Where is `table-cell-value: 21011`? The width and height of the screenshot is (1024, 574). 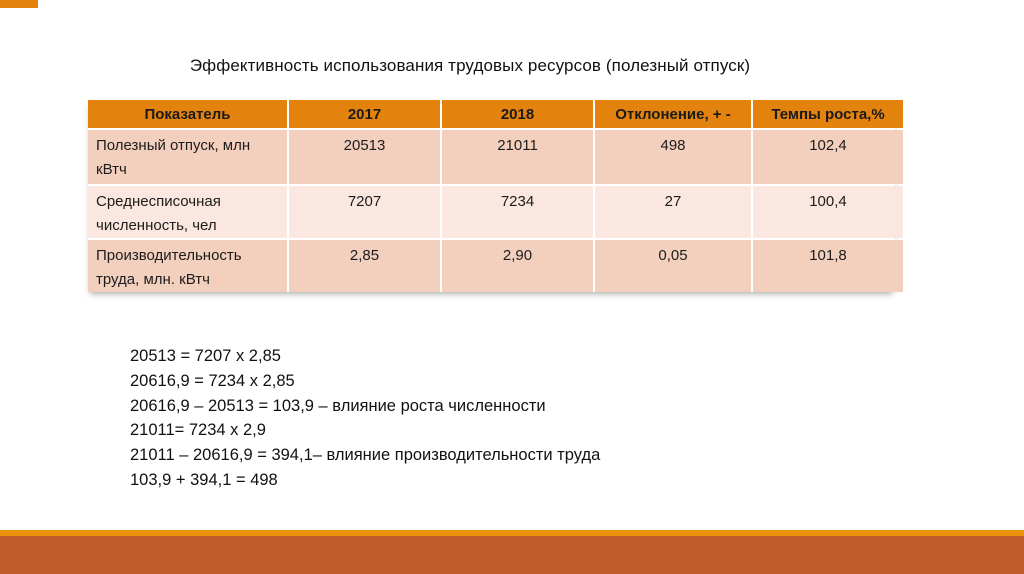
table-cell-value: 21011 is located at coordinates (517, 157).